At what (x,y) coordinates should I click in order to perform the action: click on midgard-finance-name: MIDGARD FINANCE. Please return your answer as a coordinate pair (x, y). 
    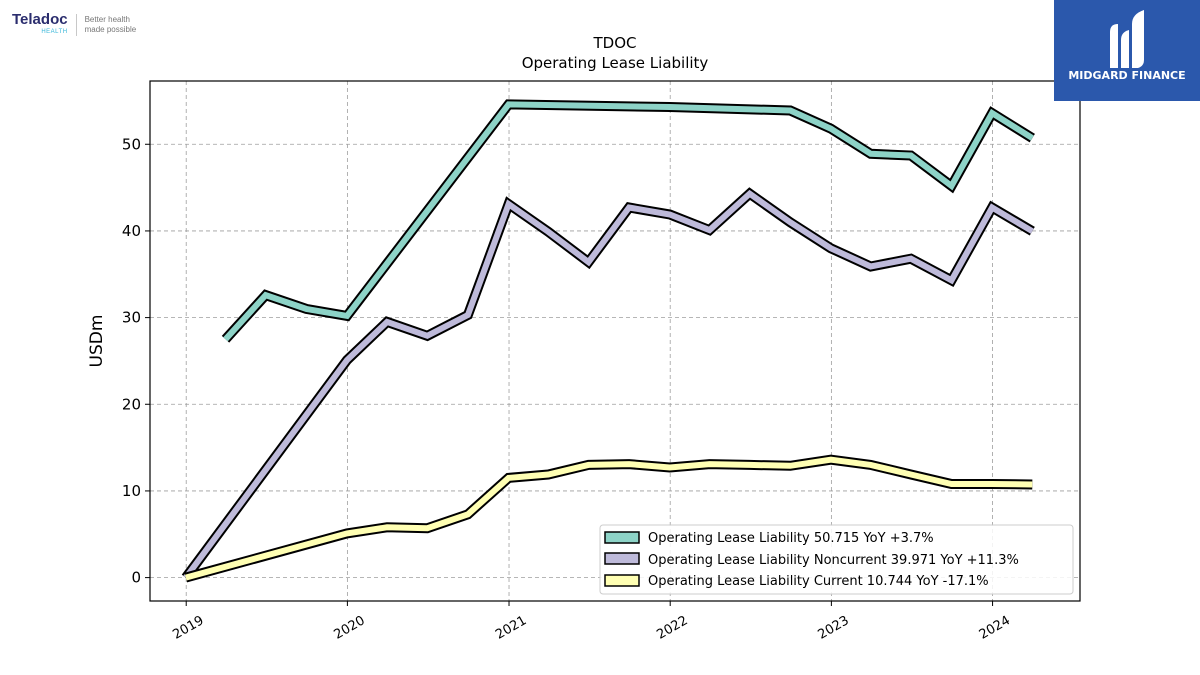
    Looking at the image, I should click on (1127, 75).